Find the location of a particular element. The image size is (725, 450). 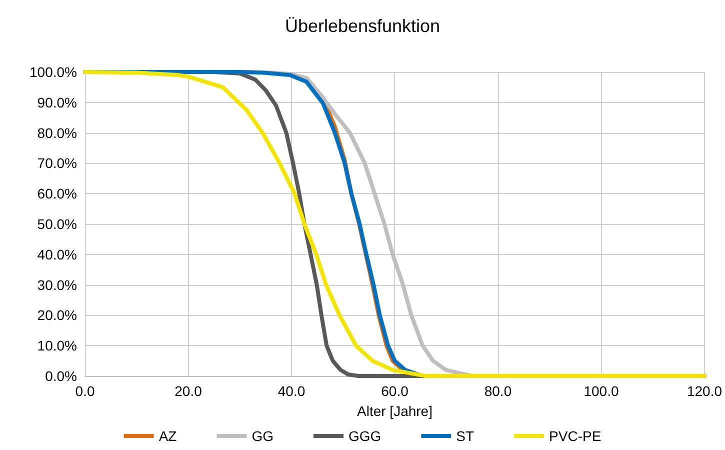

y-tick-label: 0.0% is located at coordinates (61, 376).